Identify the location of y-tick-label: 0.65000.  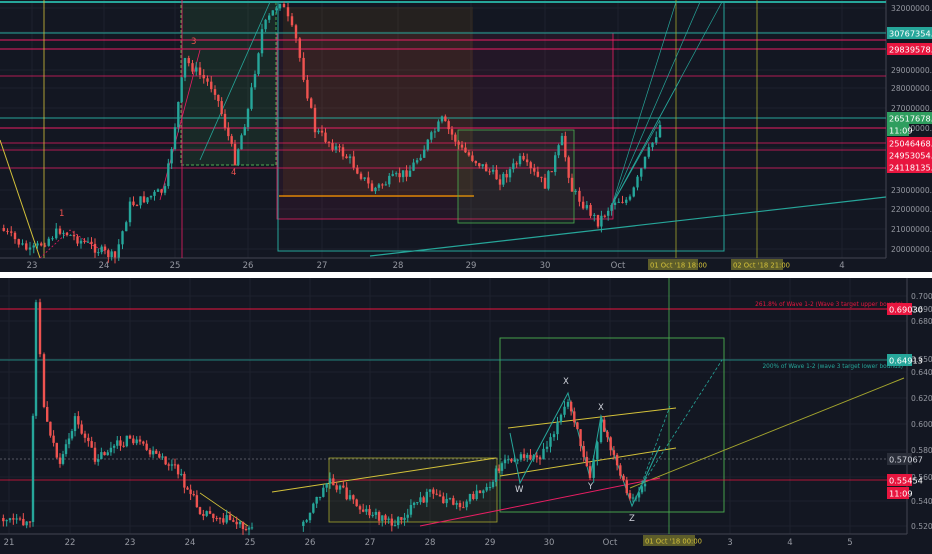
(921, 359).